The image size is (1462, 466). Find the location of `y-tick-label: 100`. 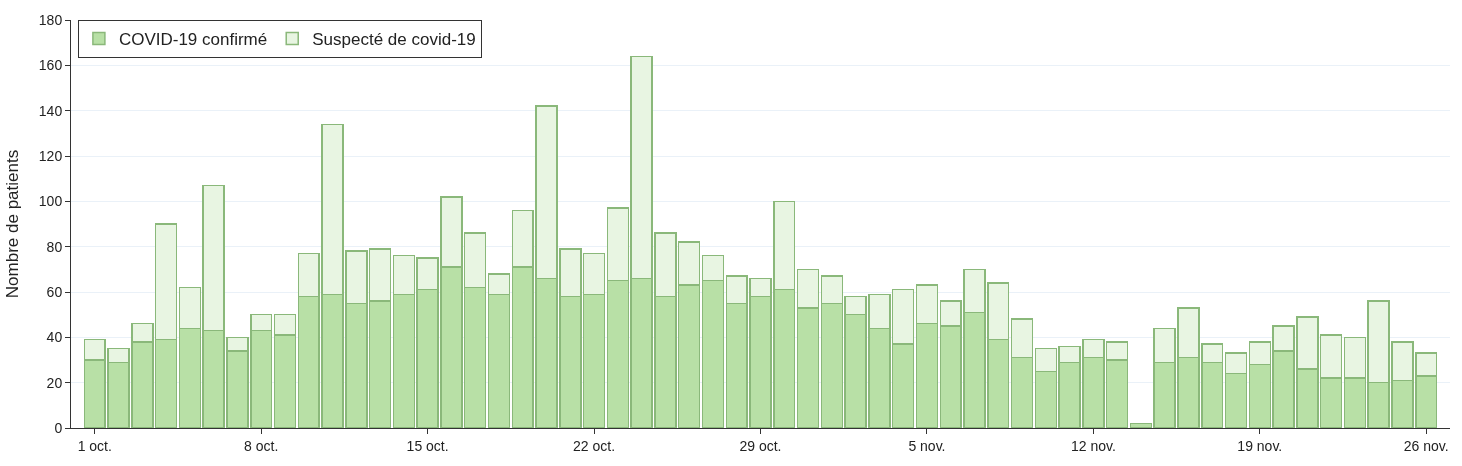

y-tick-label: 100 is located at coordinates (50, 201).